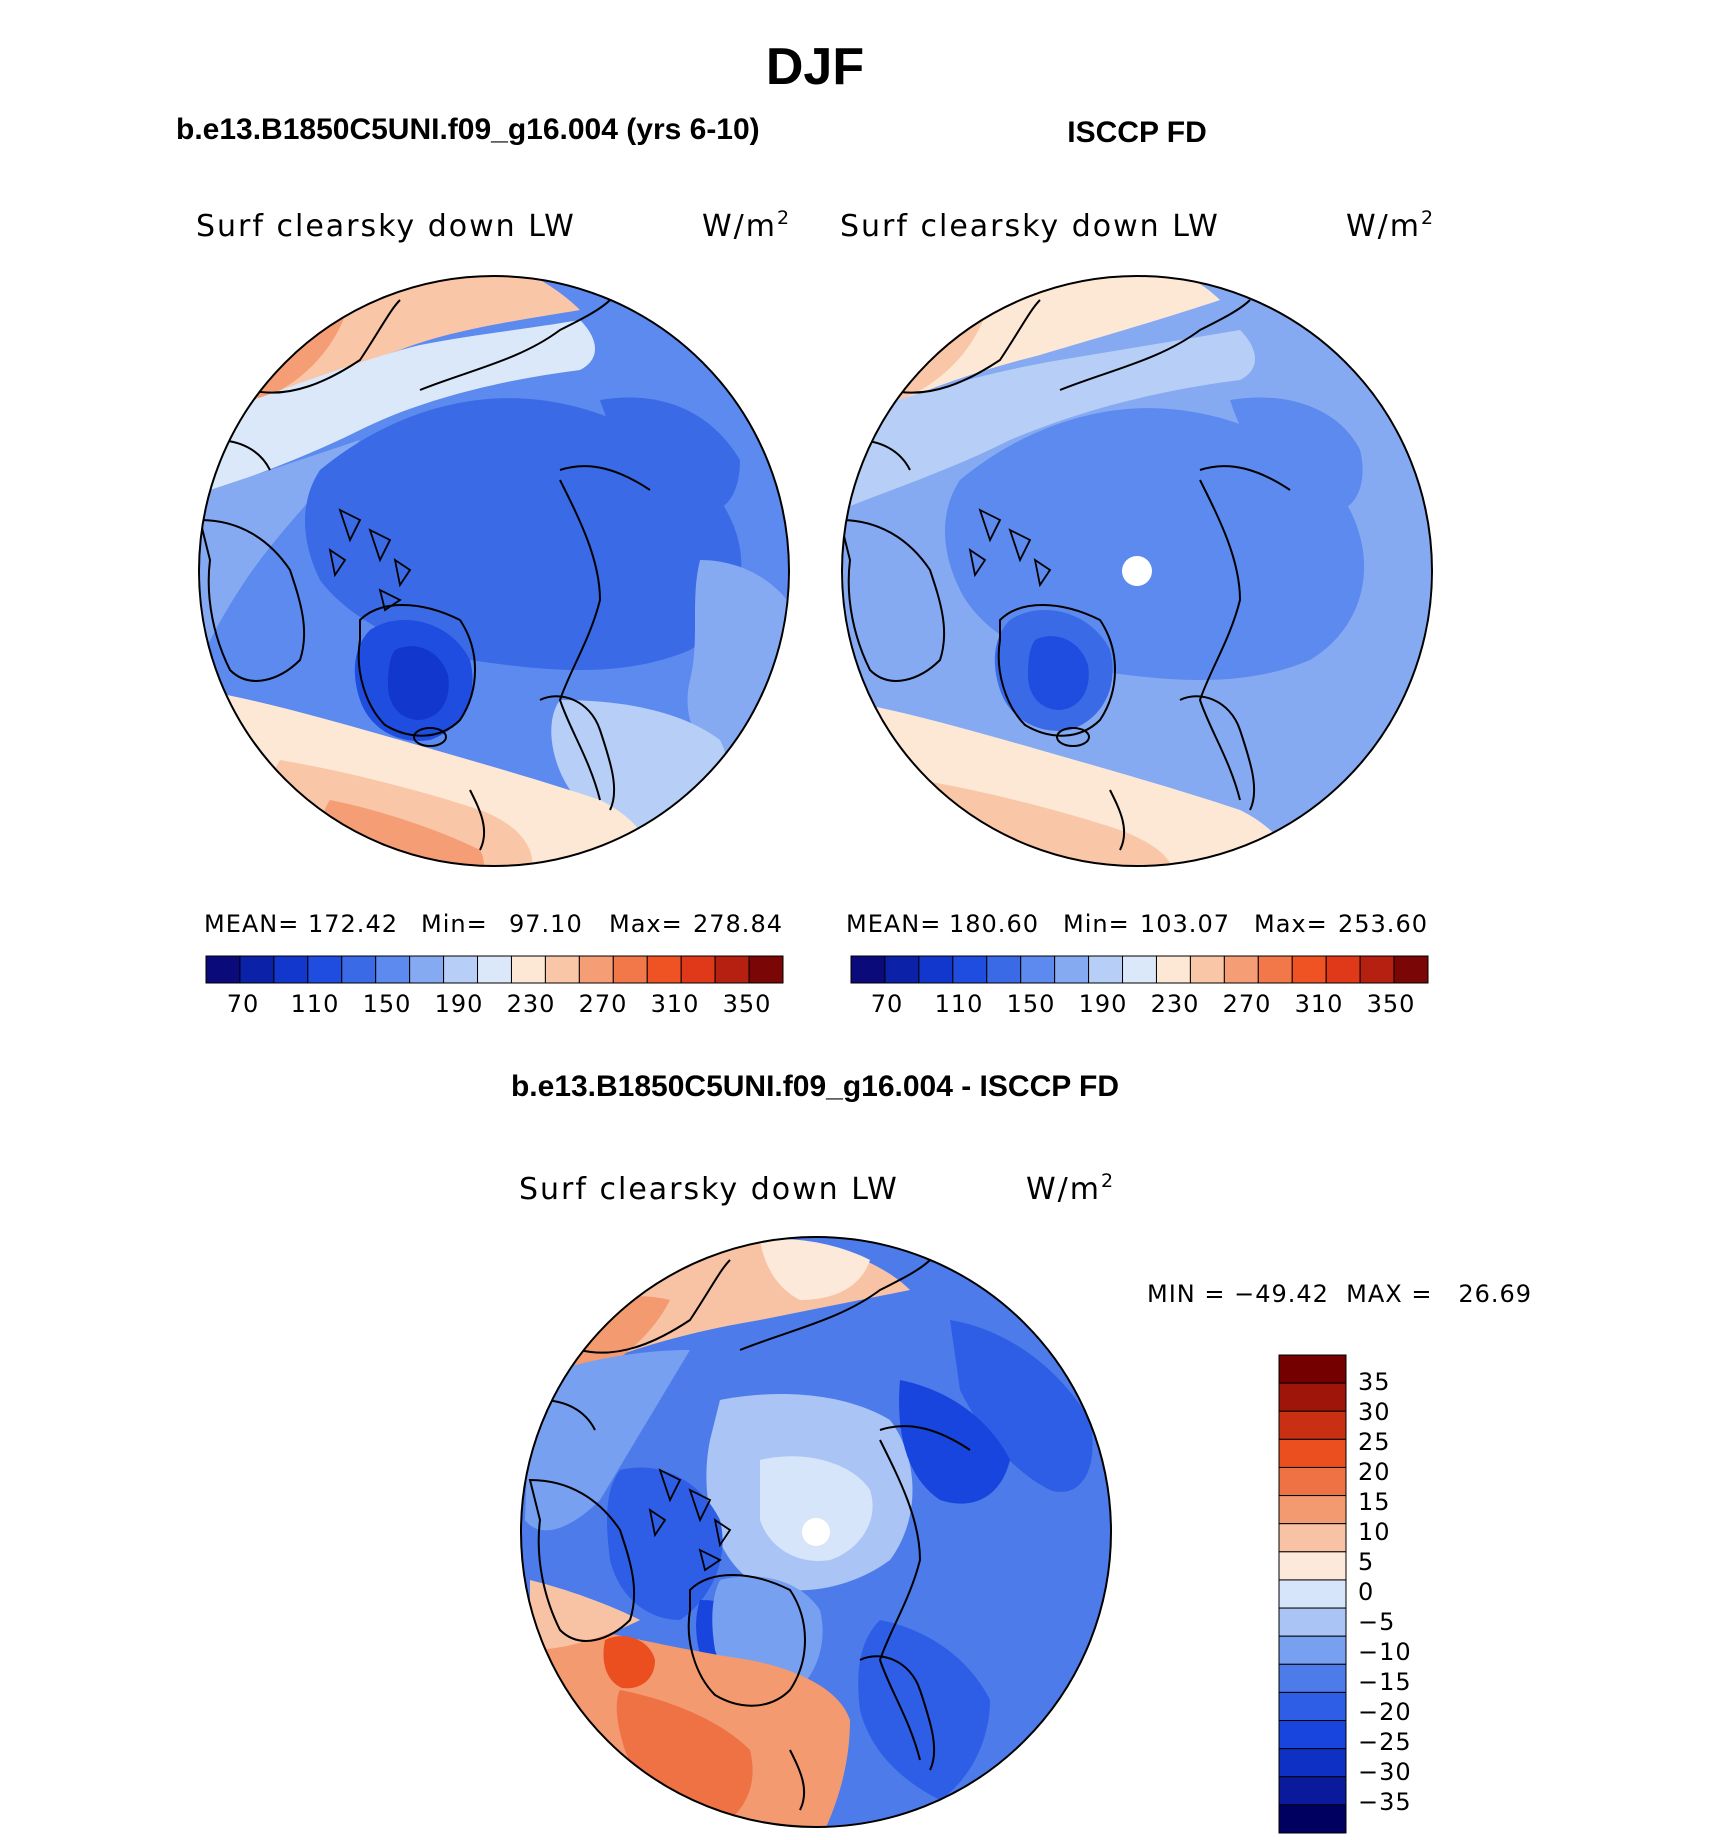 The height and width of the screenshot is (1840, 1710). I want to click on obs-stats-line: MEAN= 180.60 Min= 103.07 Max= 253.60, so click(1136, 924).